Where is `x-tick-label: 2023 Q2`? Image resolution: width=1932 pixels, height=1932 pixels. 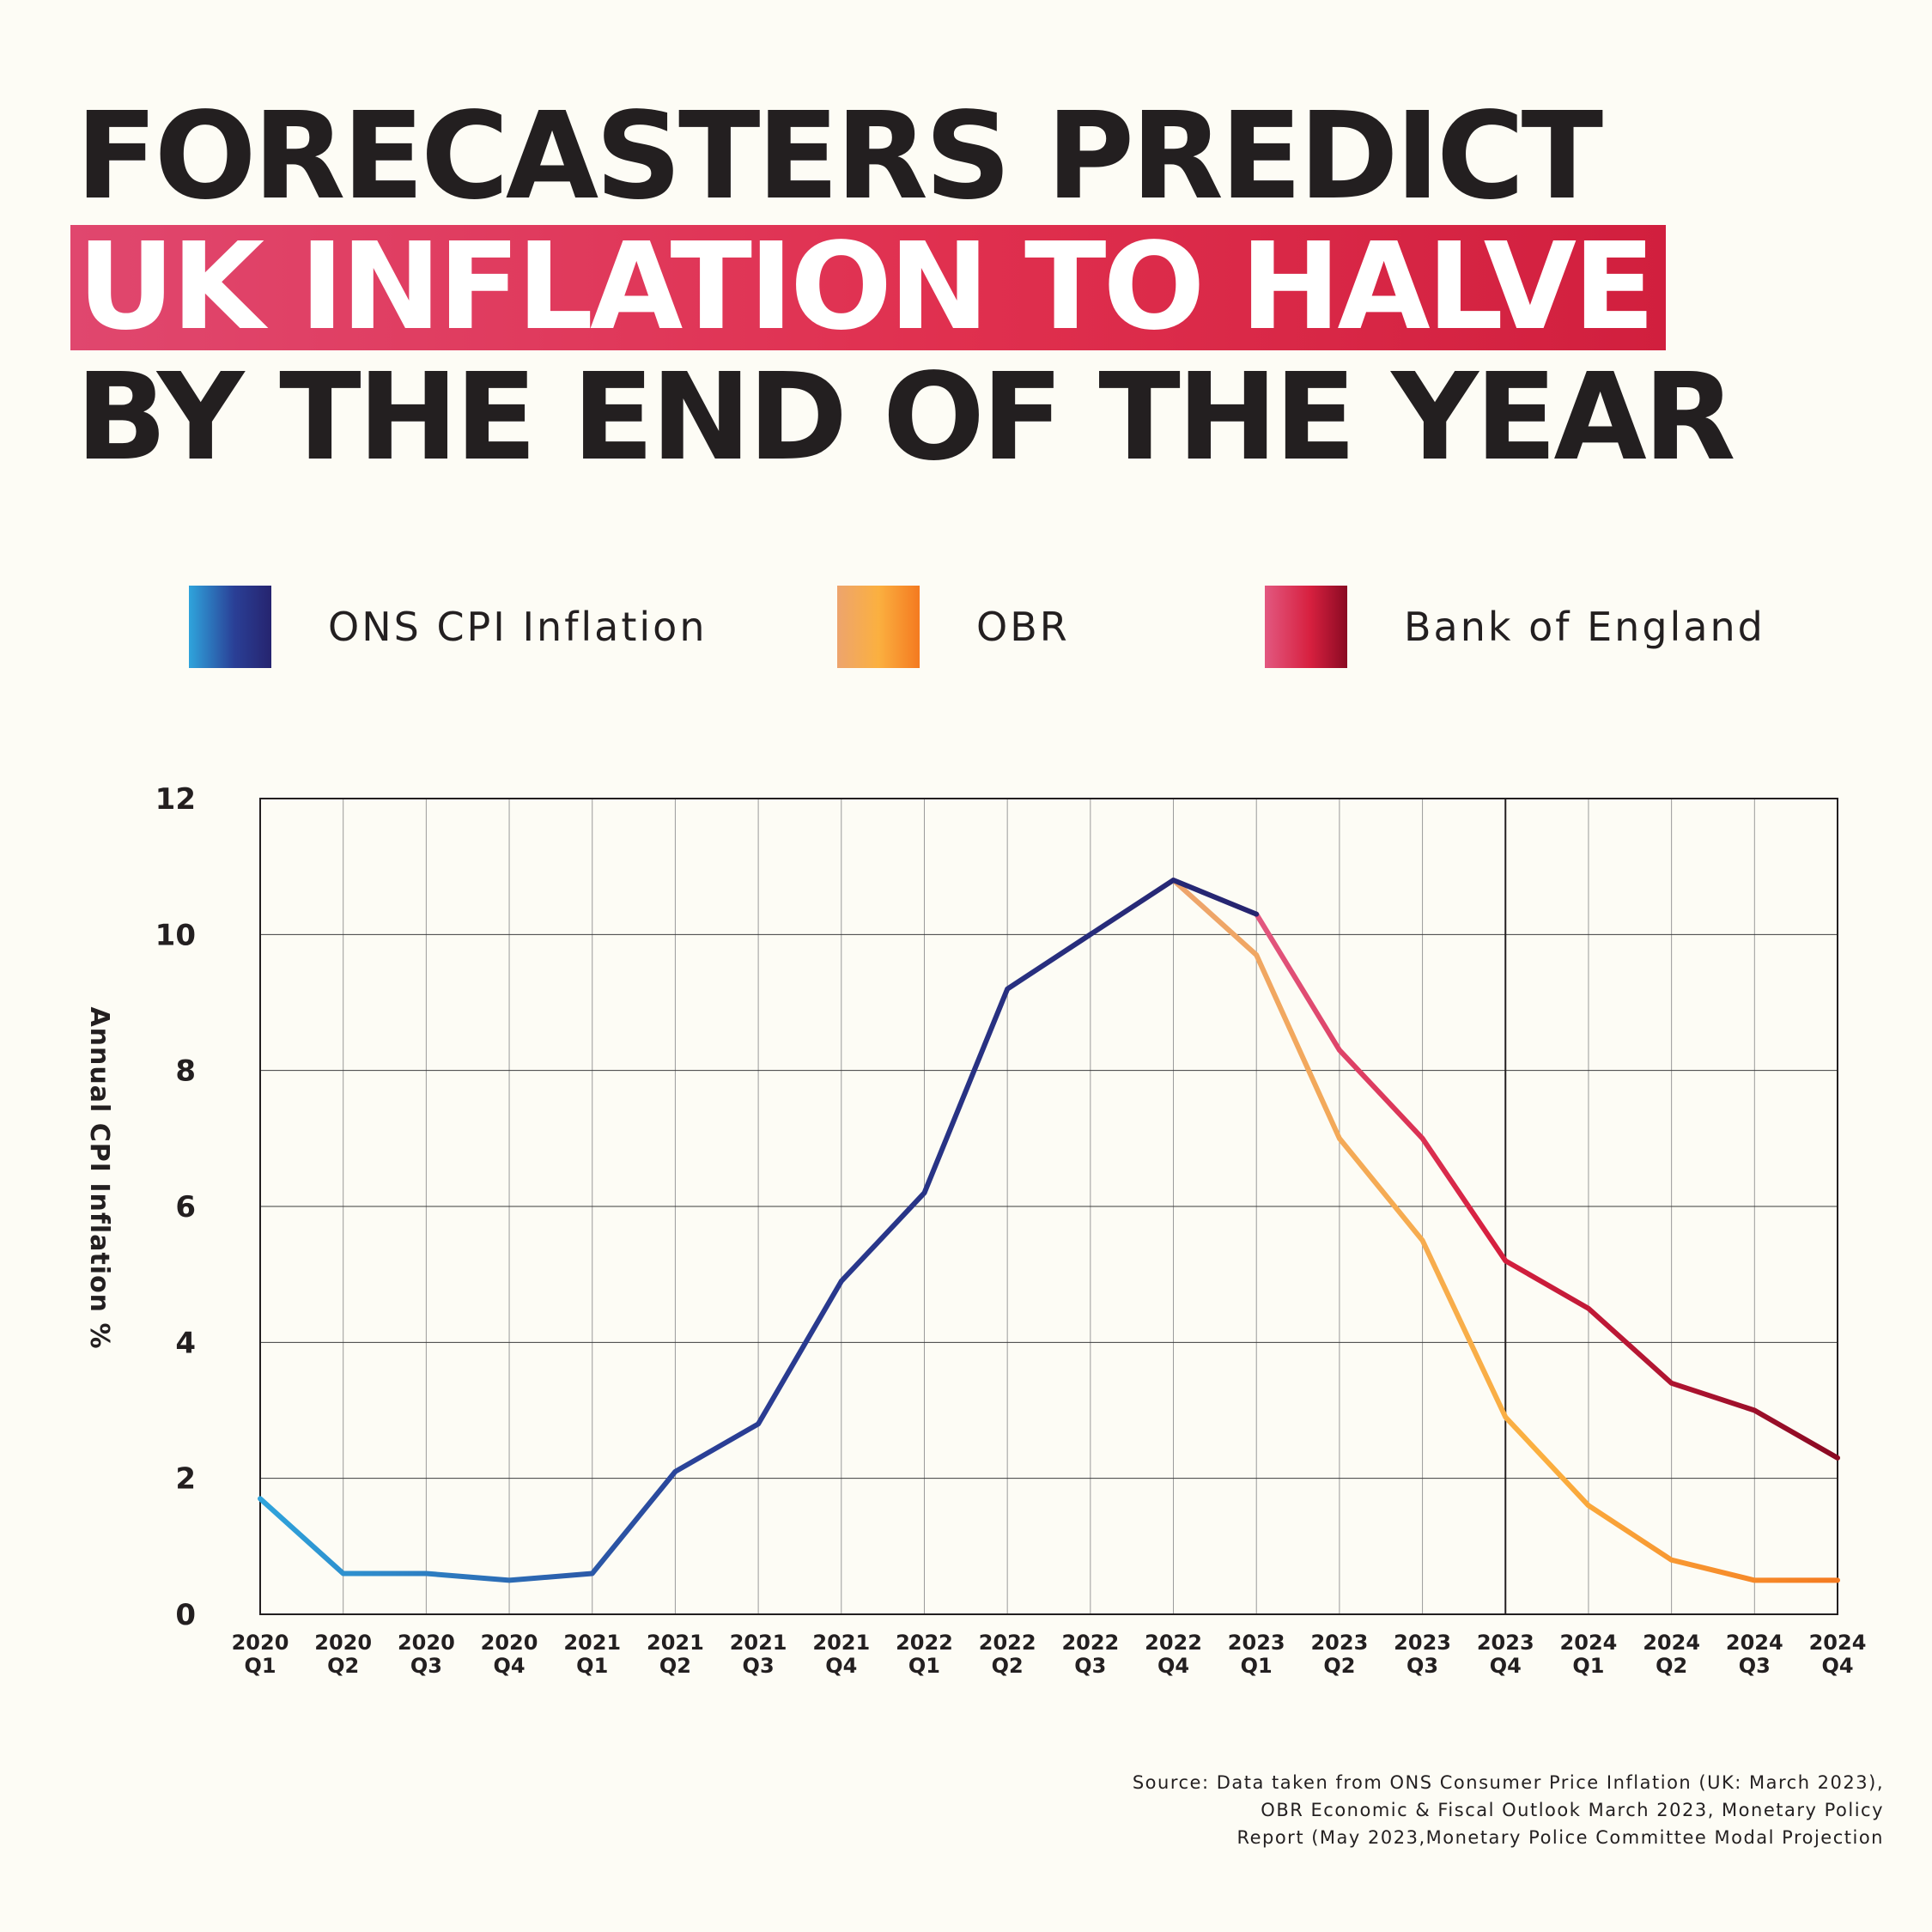 x-tick-label: 2023 Q2 is located at coordinates (1339, 1654).